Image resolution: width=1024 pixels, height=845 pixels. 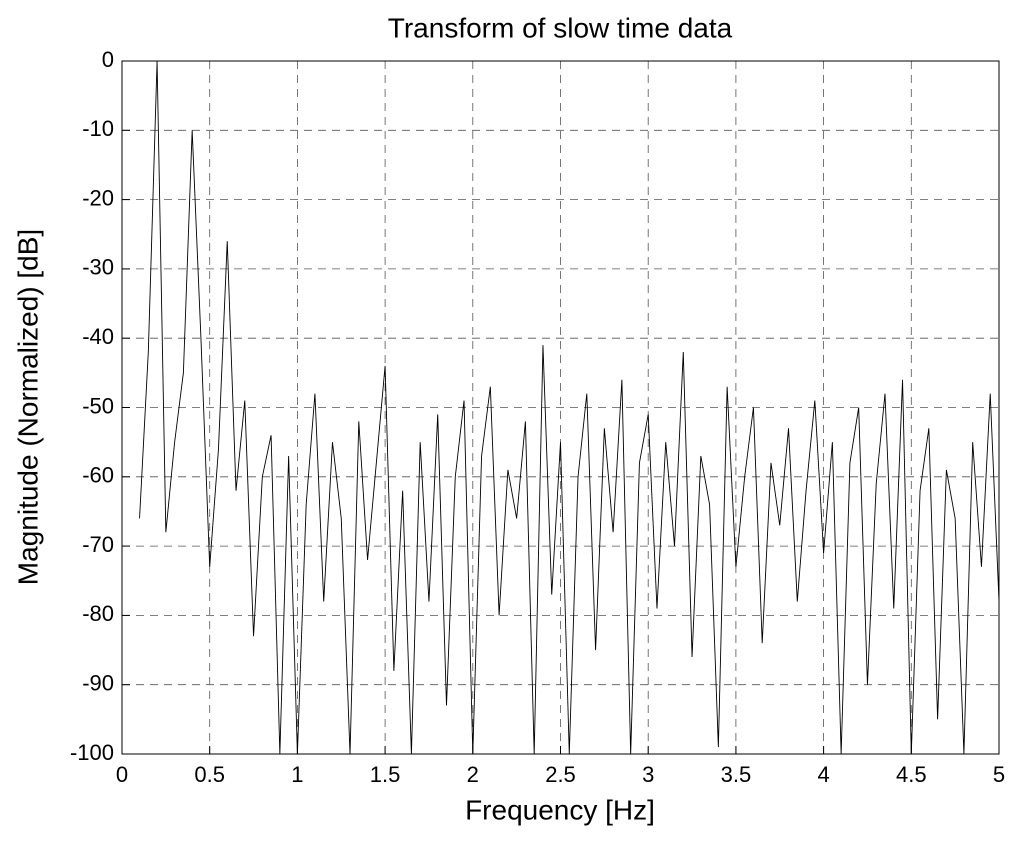 I want to click on y-axis-label: Magnitude (Normalized) [dB], so click(x=27, y=407).